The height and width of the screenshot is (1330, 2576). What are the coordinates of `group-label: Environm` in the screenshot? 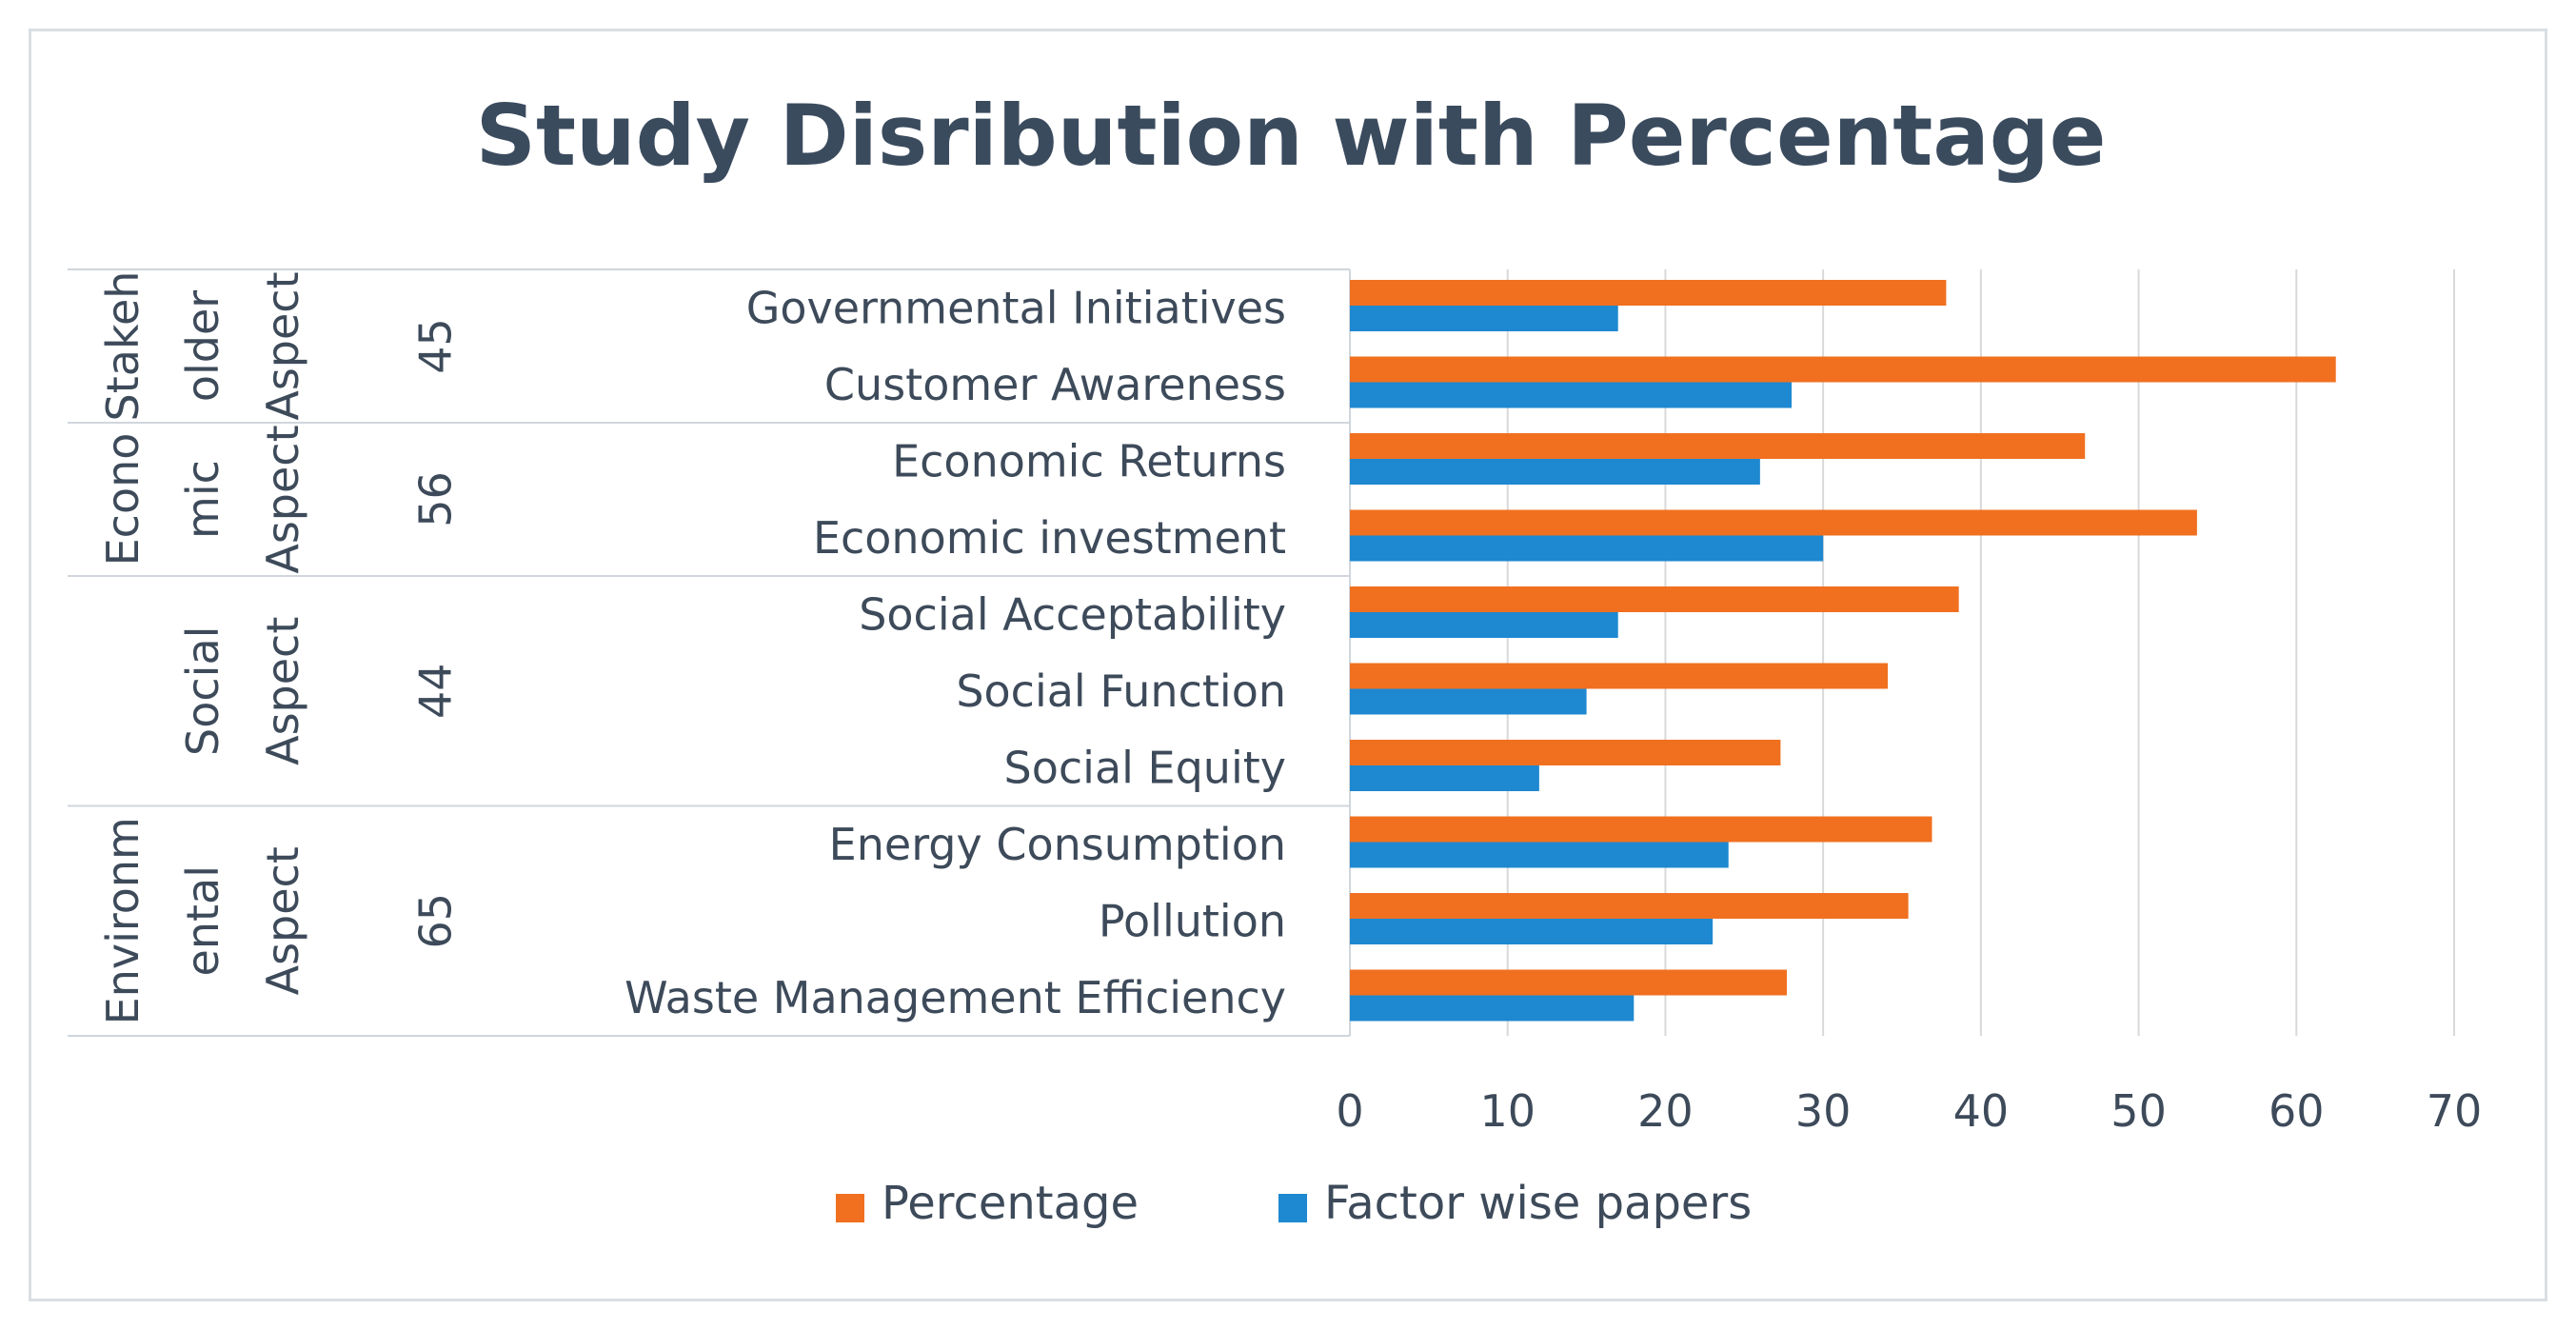 It's located at (123, 920).